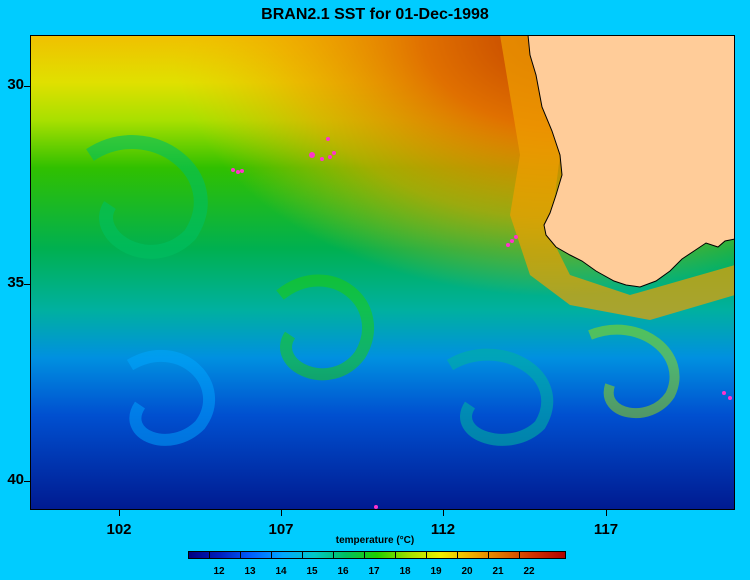 This screenshot has height=580, width=750. What do you see at coordinates (374, 571) in the screenshot?
I see `colorbar-label: 17` at bounding box center [374, 571].